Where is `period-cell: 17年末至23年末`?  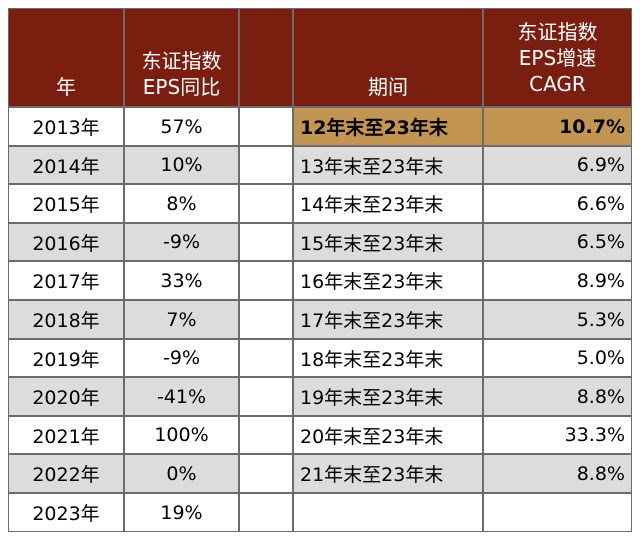
period-cell: 17年末至23年末 is located at coordinates (388, 319).